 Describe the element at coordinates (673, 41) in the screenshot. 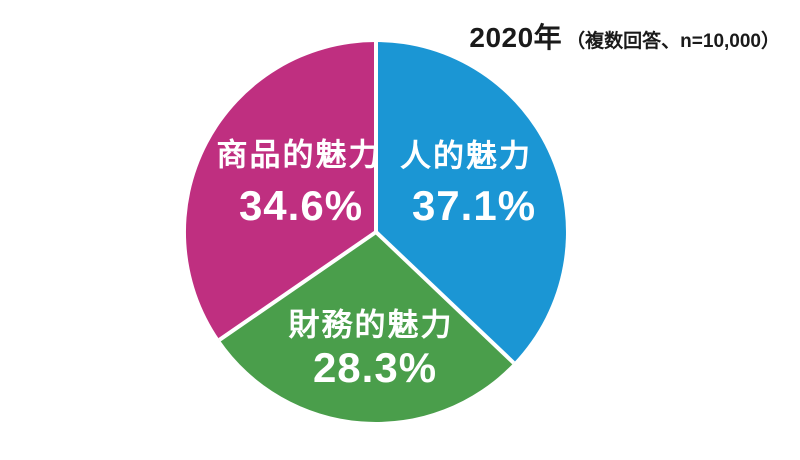

I see `chart-title-note: （複数回答、n=10,000）` at that location.